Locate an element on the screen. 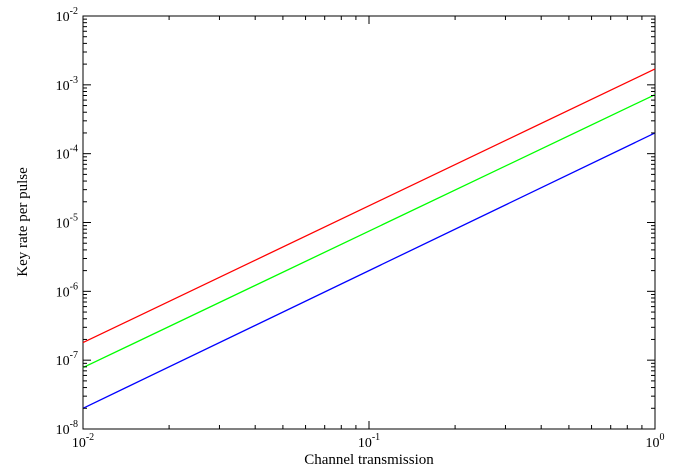 The width and height of the screenshot is (688, 470). y-tick-label: 10⁻³ is located at coordinates (67, 84).